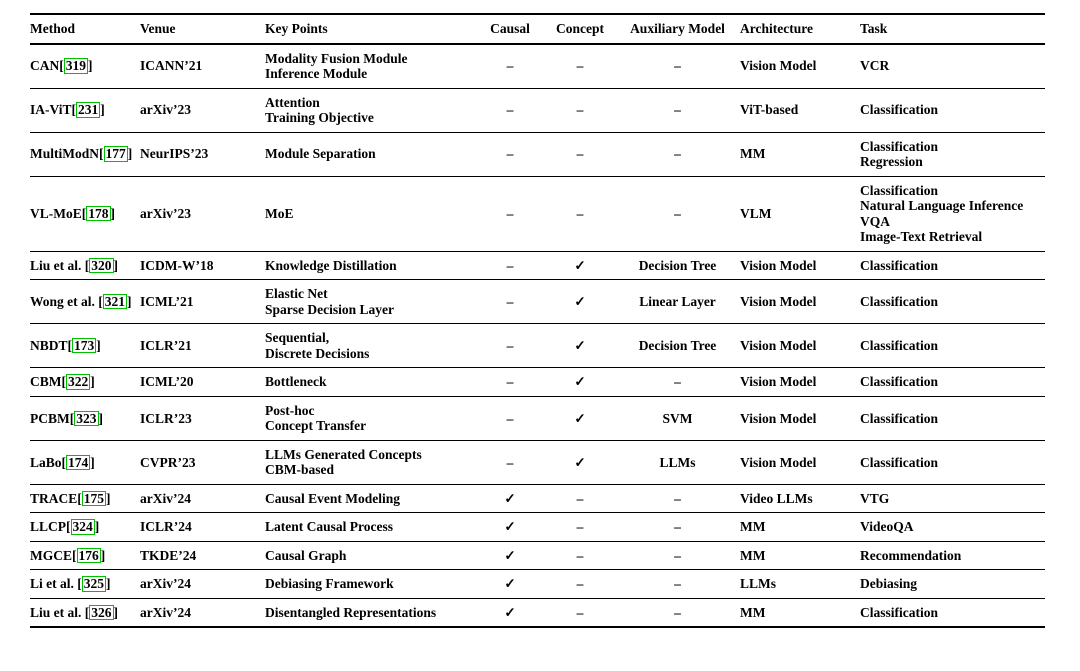  Describe the element at coordinates (202, 462) in the screenshot. I see `venue-cell: CVPR’23` at that location.